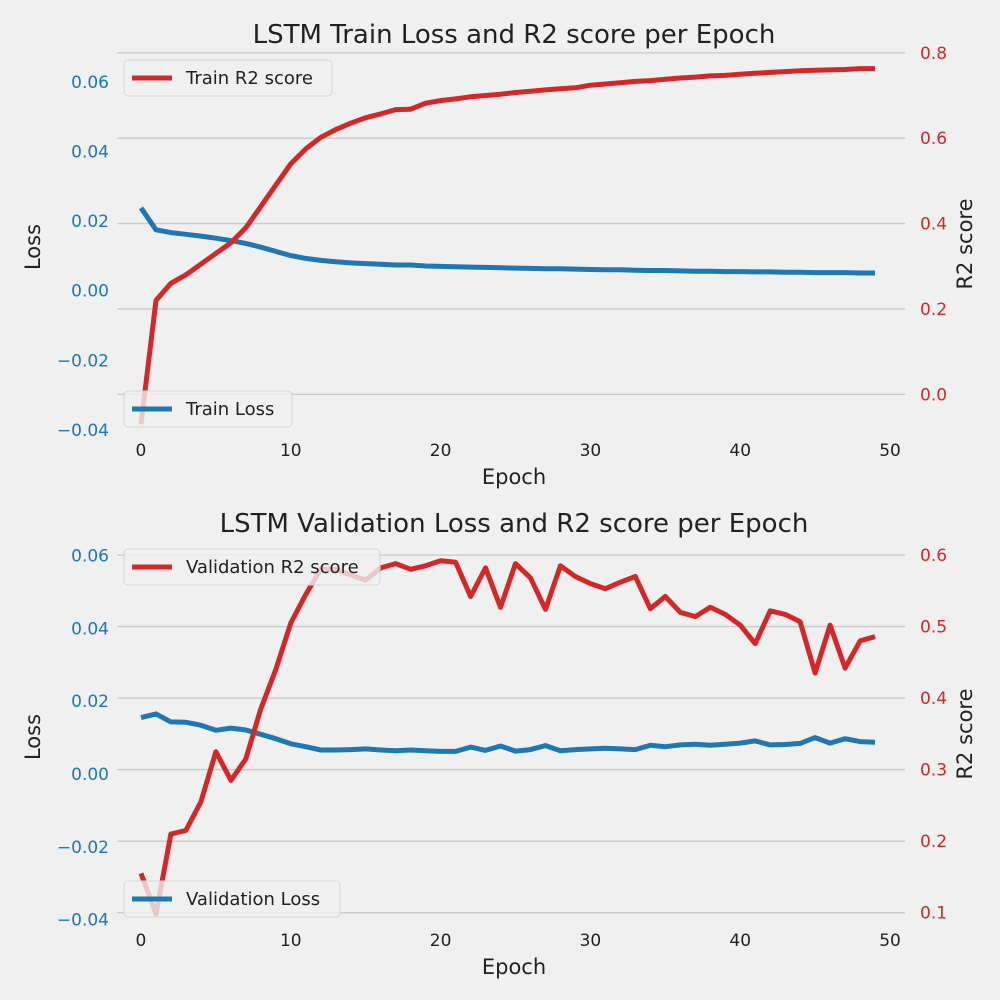 The width and height of the screenshot is (1000, 1000). Describe the element at coordinates (229, 409) in the screenshot. I see `legend-label: Train Loss` at that location.